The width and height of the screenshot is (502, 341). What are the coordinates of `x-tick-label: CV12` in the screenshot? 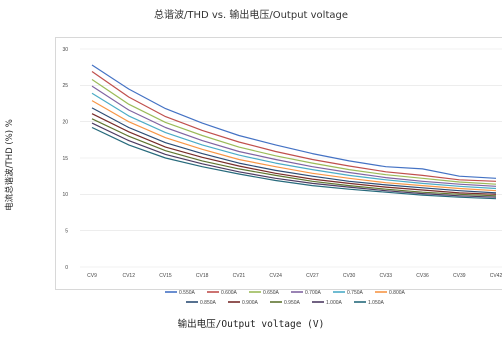 It's located at (128, 276).